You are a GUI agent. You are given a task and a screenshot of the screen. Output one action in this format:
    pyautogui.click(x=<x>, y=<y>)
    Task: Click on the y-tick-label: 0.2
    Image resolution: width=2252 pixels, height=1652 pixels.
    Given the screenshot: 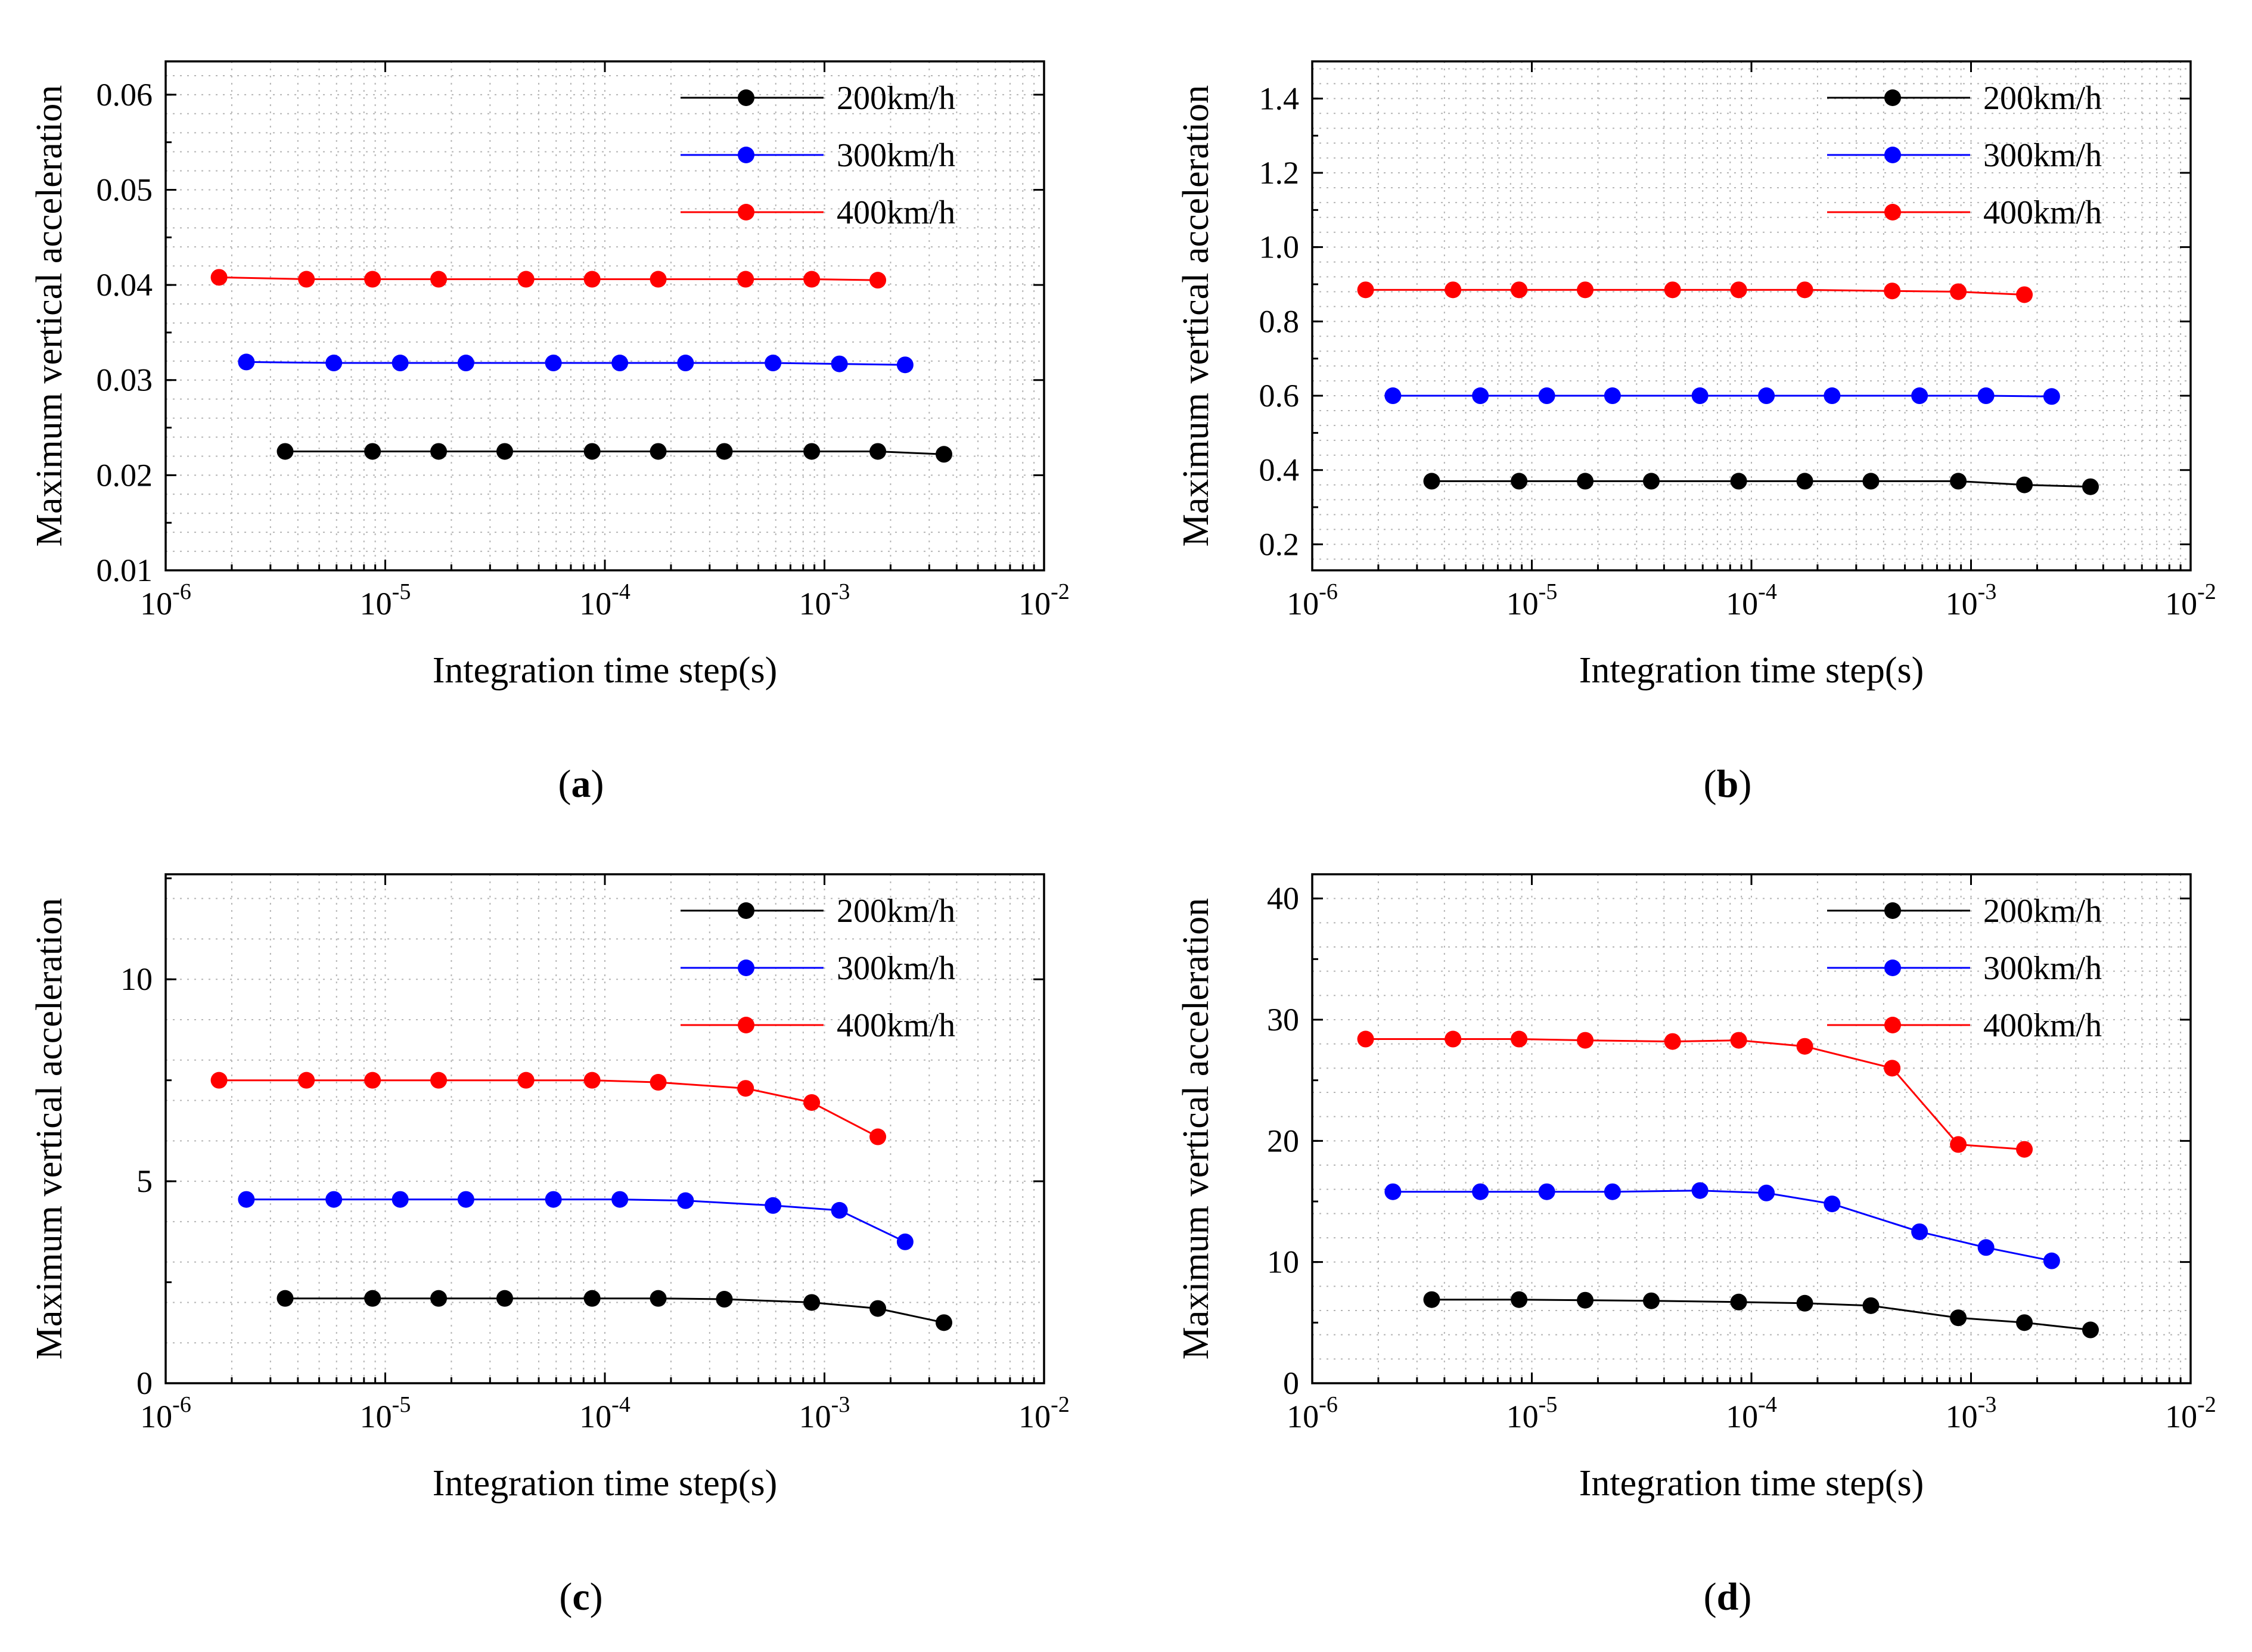 What is the action you would take?
    pyautogui.click(x=1279, y=544)
    